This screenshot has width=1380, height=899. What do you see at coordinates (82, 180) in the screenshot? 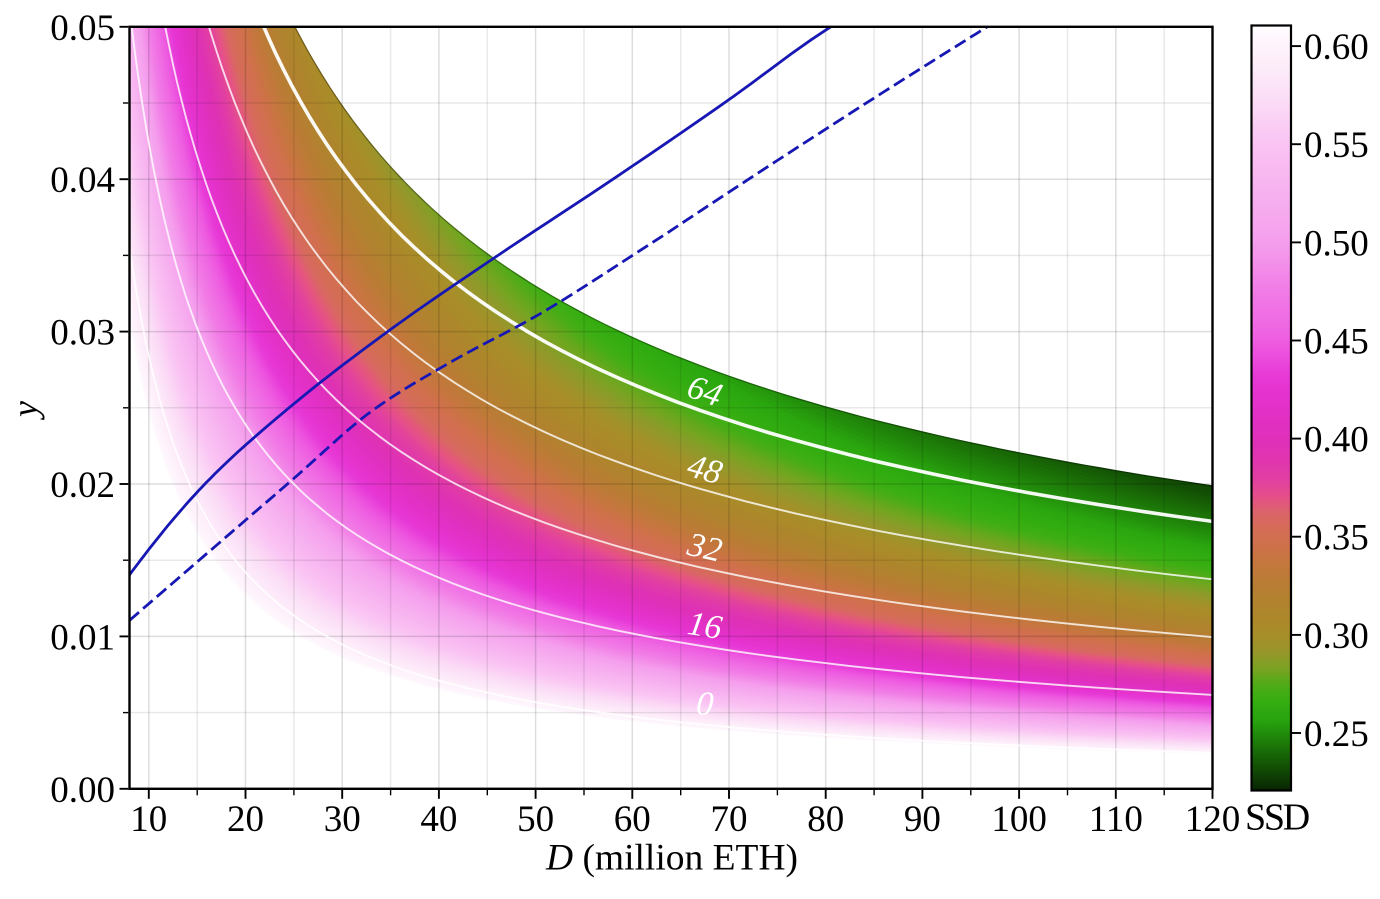
I see `svg-text: 0.04` at bounding box center [82, 180].